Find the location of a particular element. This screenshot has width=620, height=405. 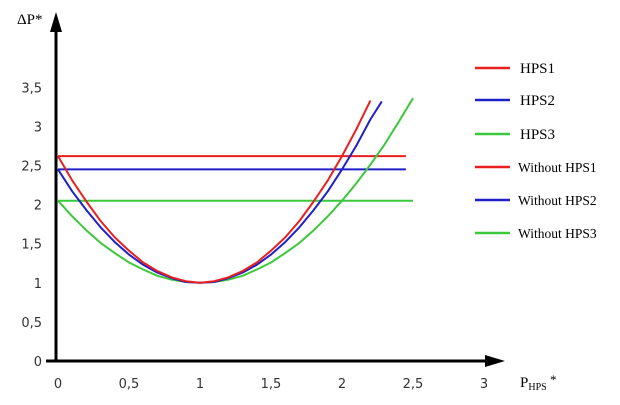

x-tick-label: 3 is located at coordinates (484, 384).